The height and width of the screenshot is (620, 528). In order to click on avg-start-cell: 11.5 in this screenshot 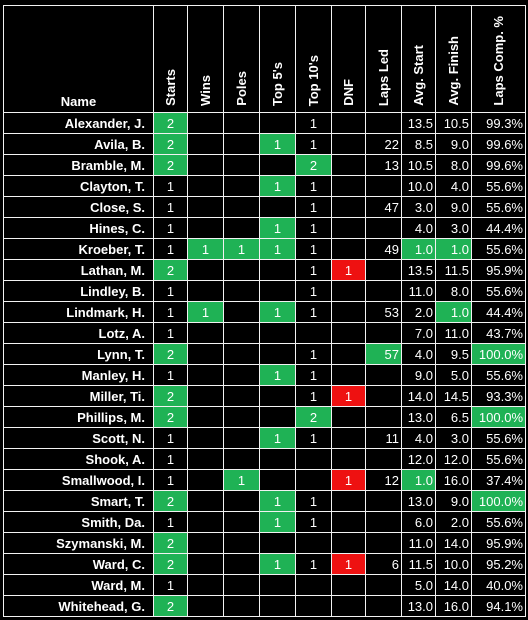, I will do `click(418, 564)`.